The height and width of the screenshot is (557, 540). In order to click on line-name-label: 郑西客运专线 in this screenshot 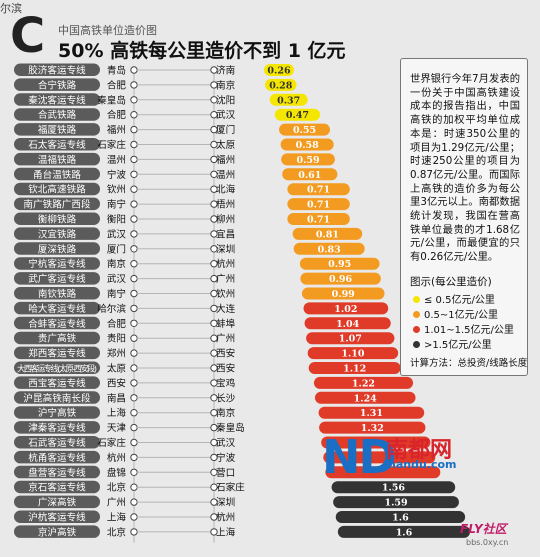, I will do `click(57, 354)`.